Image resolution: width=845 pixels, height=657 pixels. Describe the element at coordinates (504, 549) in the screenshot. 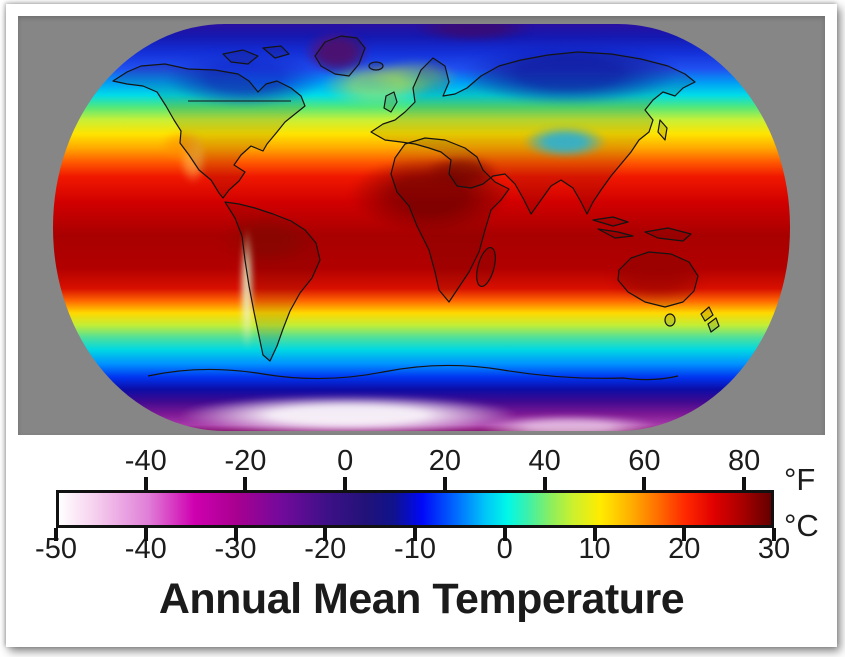

I see `celsius-tick-label: 0` at that location.